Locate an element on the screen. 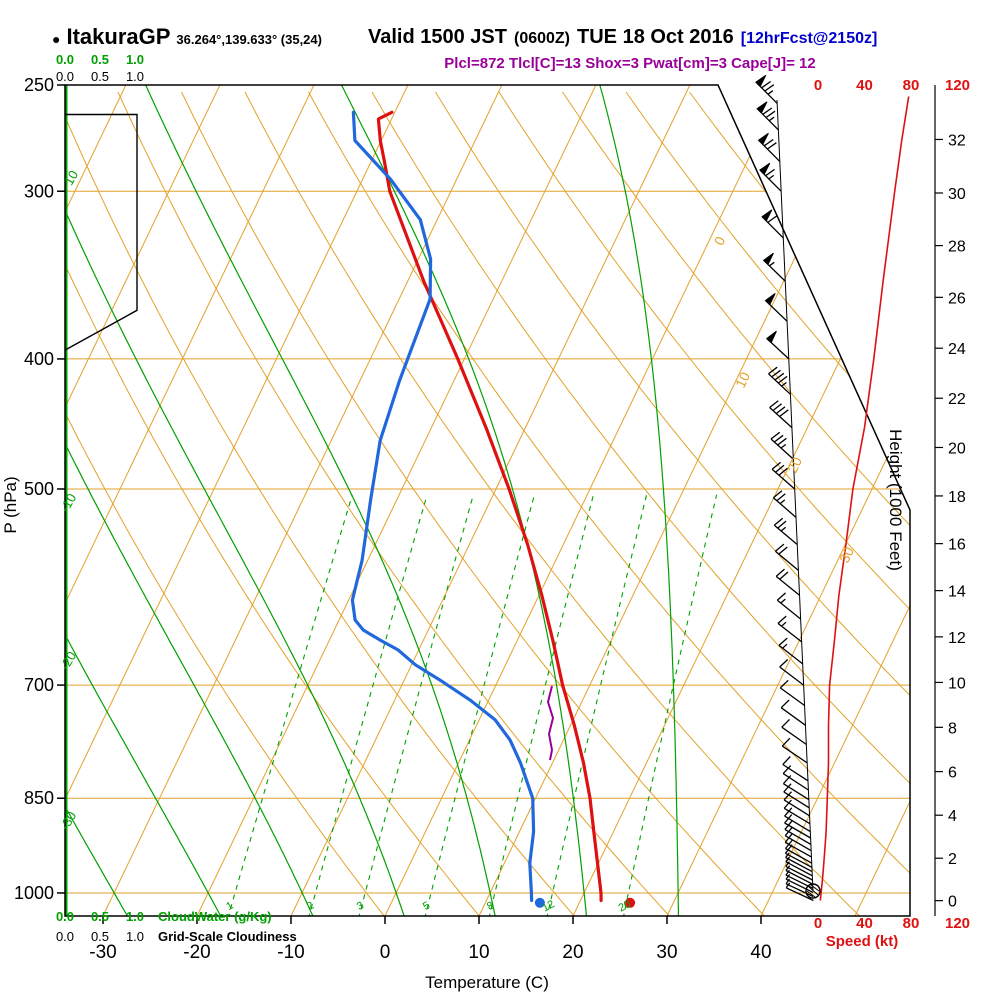  speed-tick-label-bottom: 120 is located at coordinates (957, 923).